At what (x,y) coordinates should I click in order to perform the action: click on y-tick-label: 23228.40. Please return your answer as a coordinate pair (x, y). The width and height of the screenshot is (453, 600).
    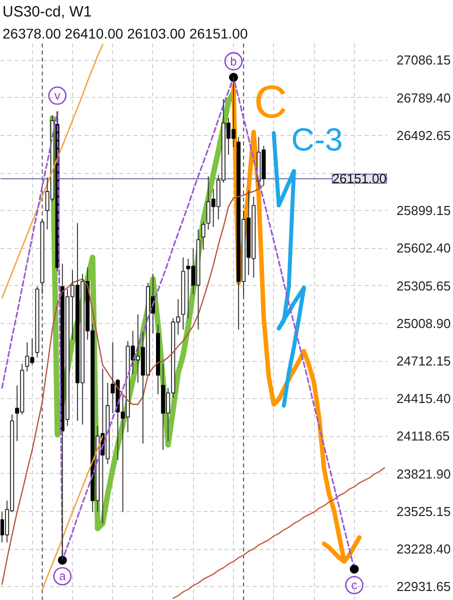
    Looking at the image, I should click on (423, 549).